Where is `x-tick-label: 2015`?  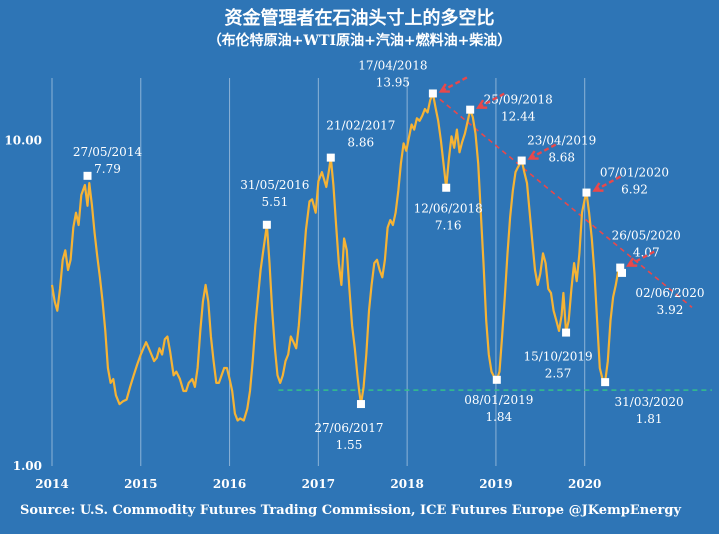
x-tick-label: 2015 is located at coordinates (140, 484).